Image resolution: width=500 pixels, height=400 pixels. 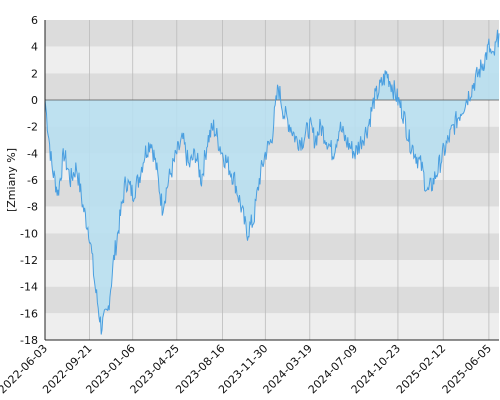 I want to click on y-tick-label: -12, so click(x=29, y=260).